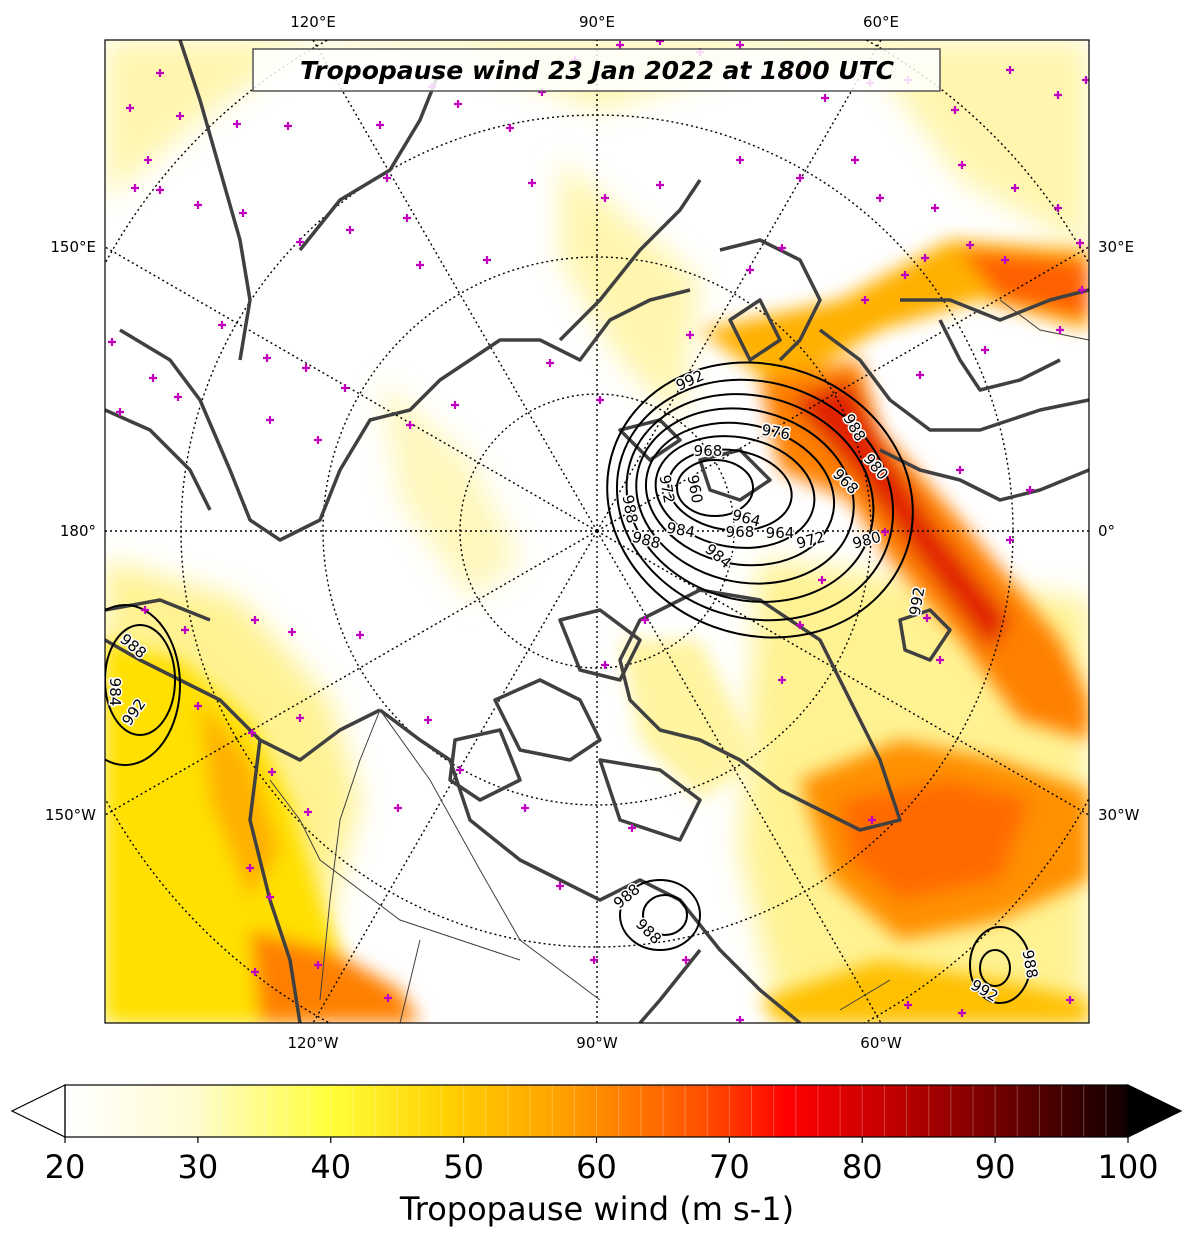 This screenshot has width=1192, height=1238. What do you see at coordinates (140, 680) in the screenshot?
I see `left-low-contour` at bounding box center [140, 680].